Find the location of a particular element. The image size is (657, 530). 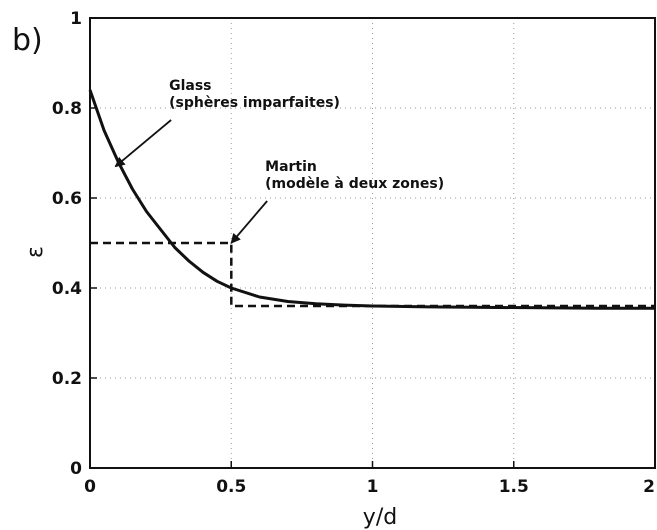

y-axis: 0 0.2 0.4 0.6 0.8 1 is located at coordinates (74, 244).